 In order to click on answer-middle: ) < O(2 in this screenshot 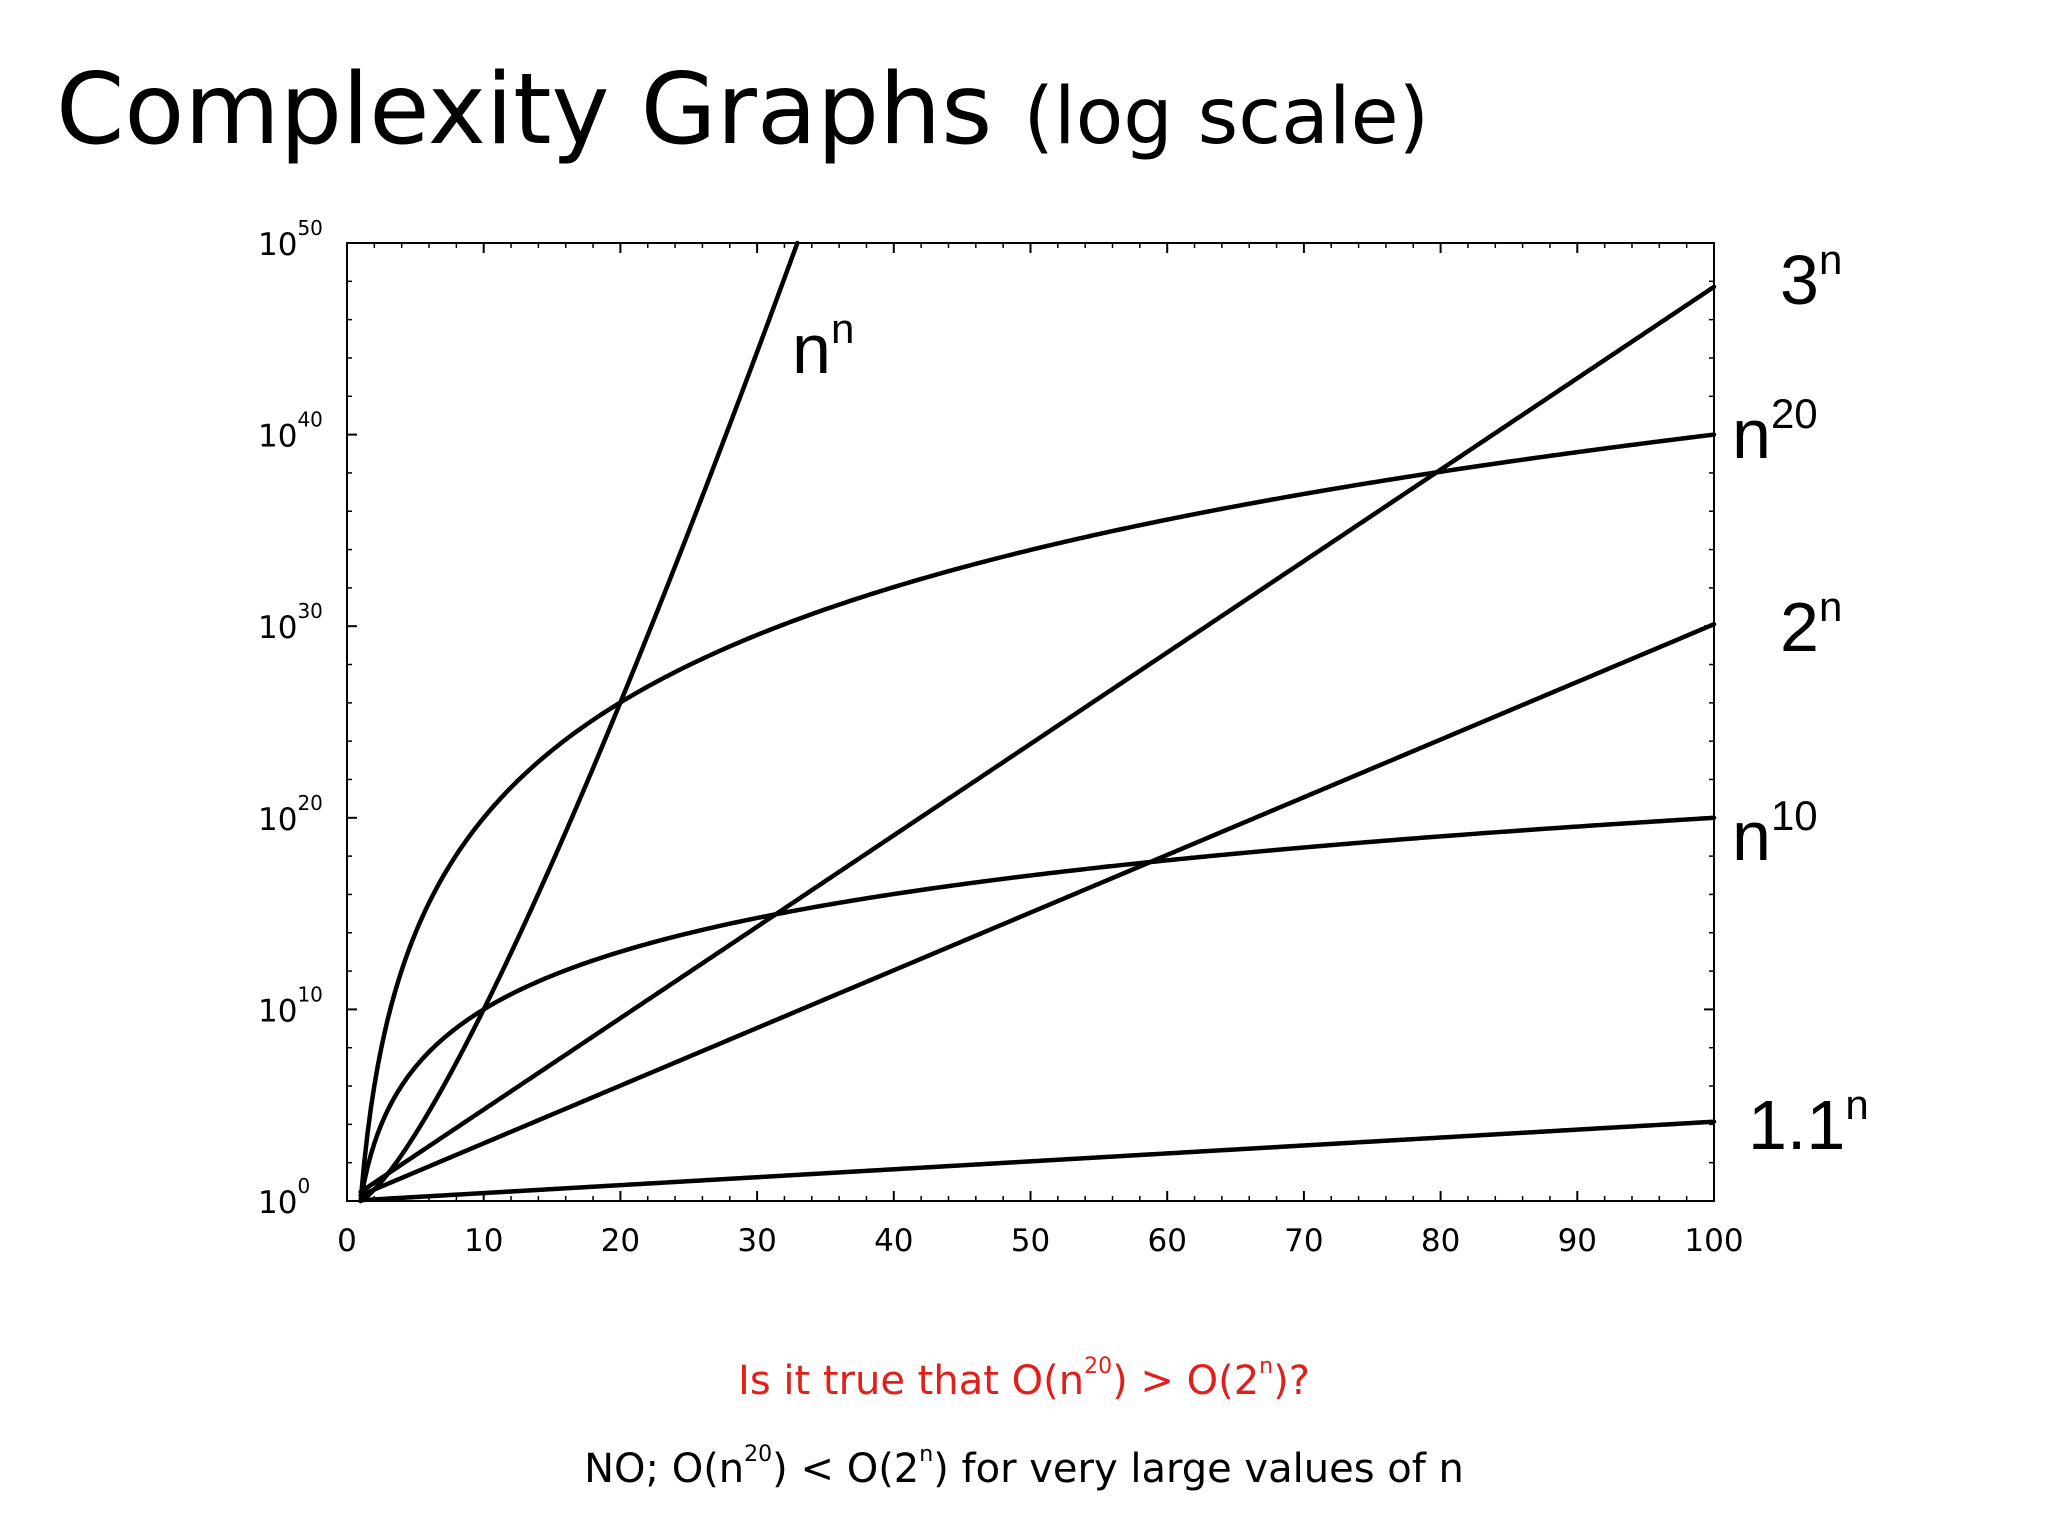, I will do `click(846, 1469)`.